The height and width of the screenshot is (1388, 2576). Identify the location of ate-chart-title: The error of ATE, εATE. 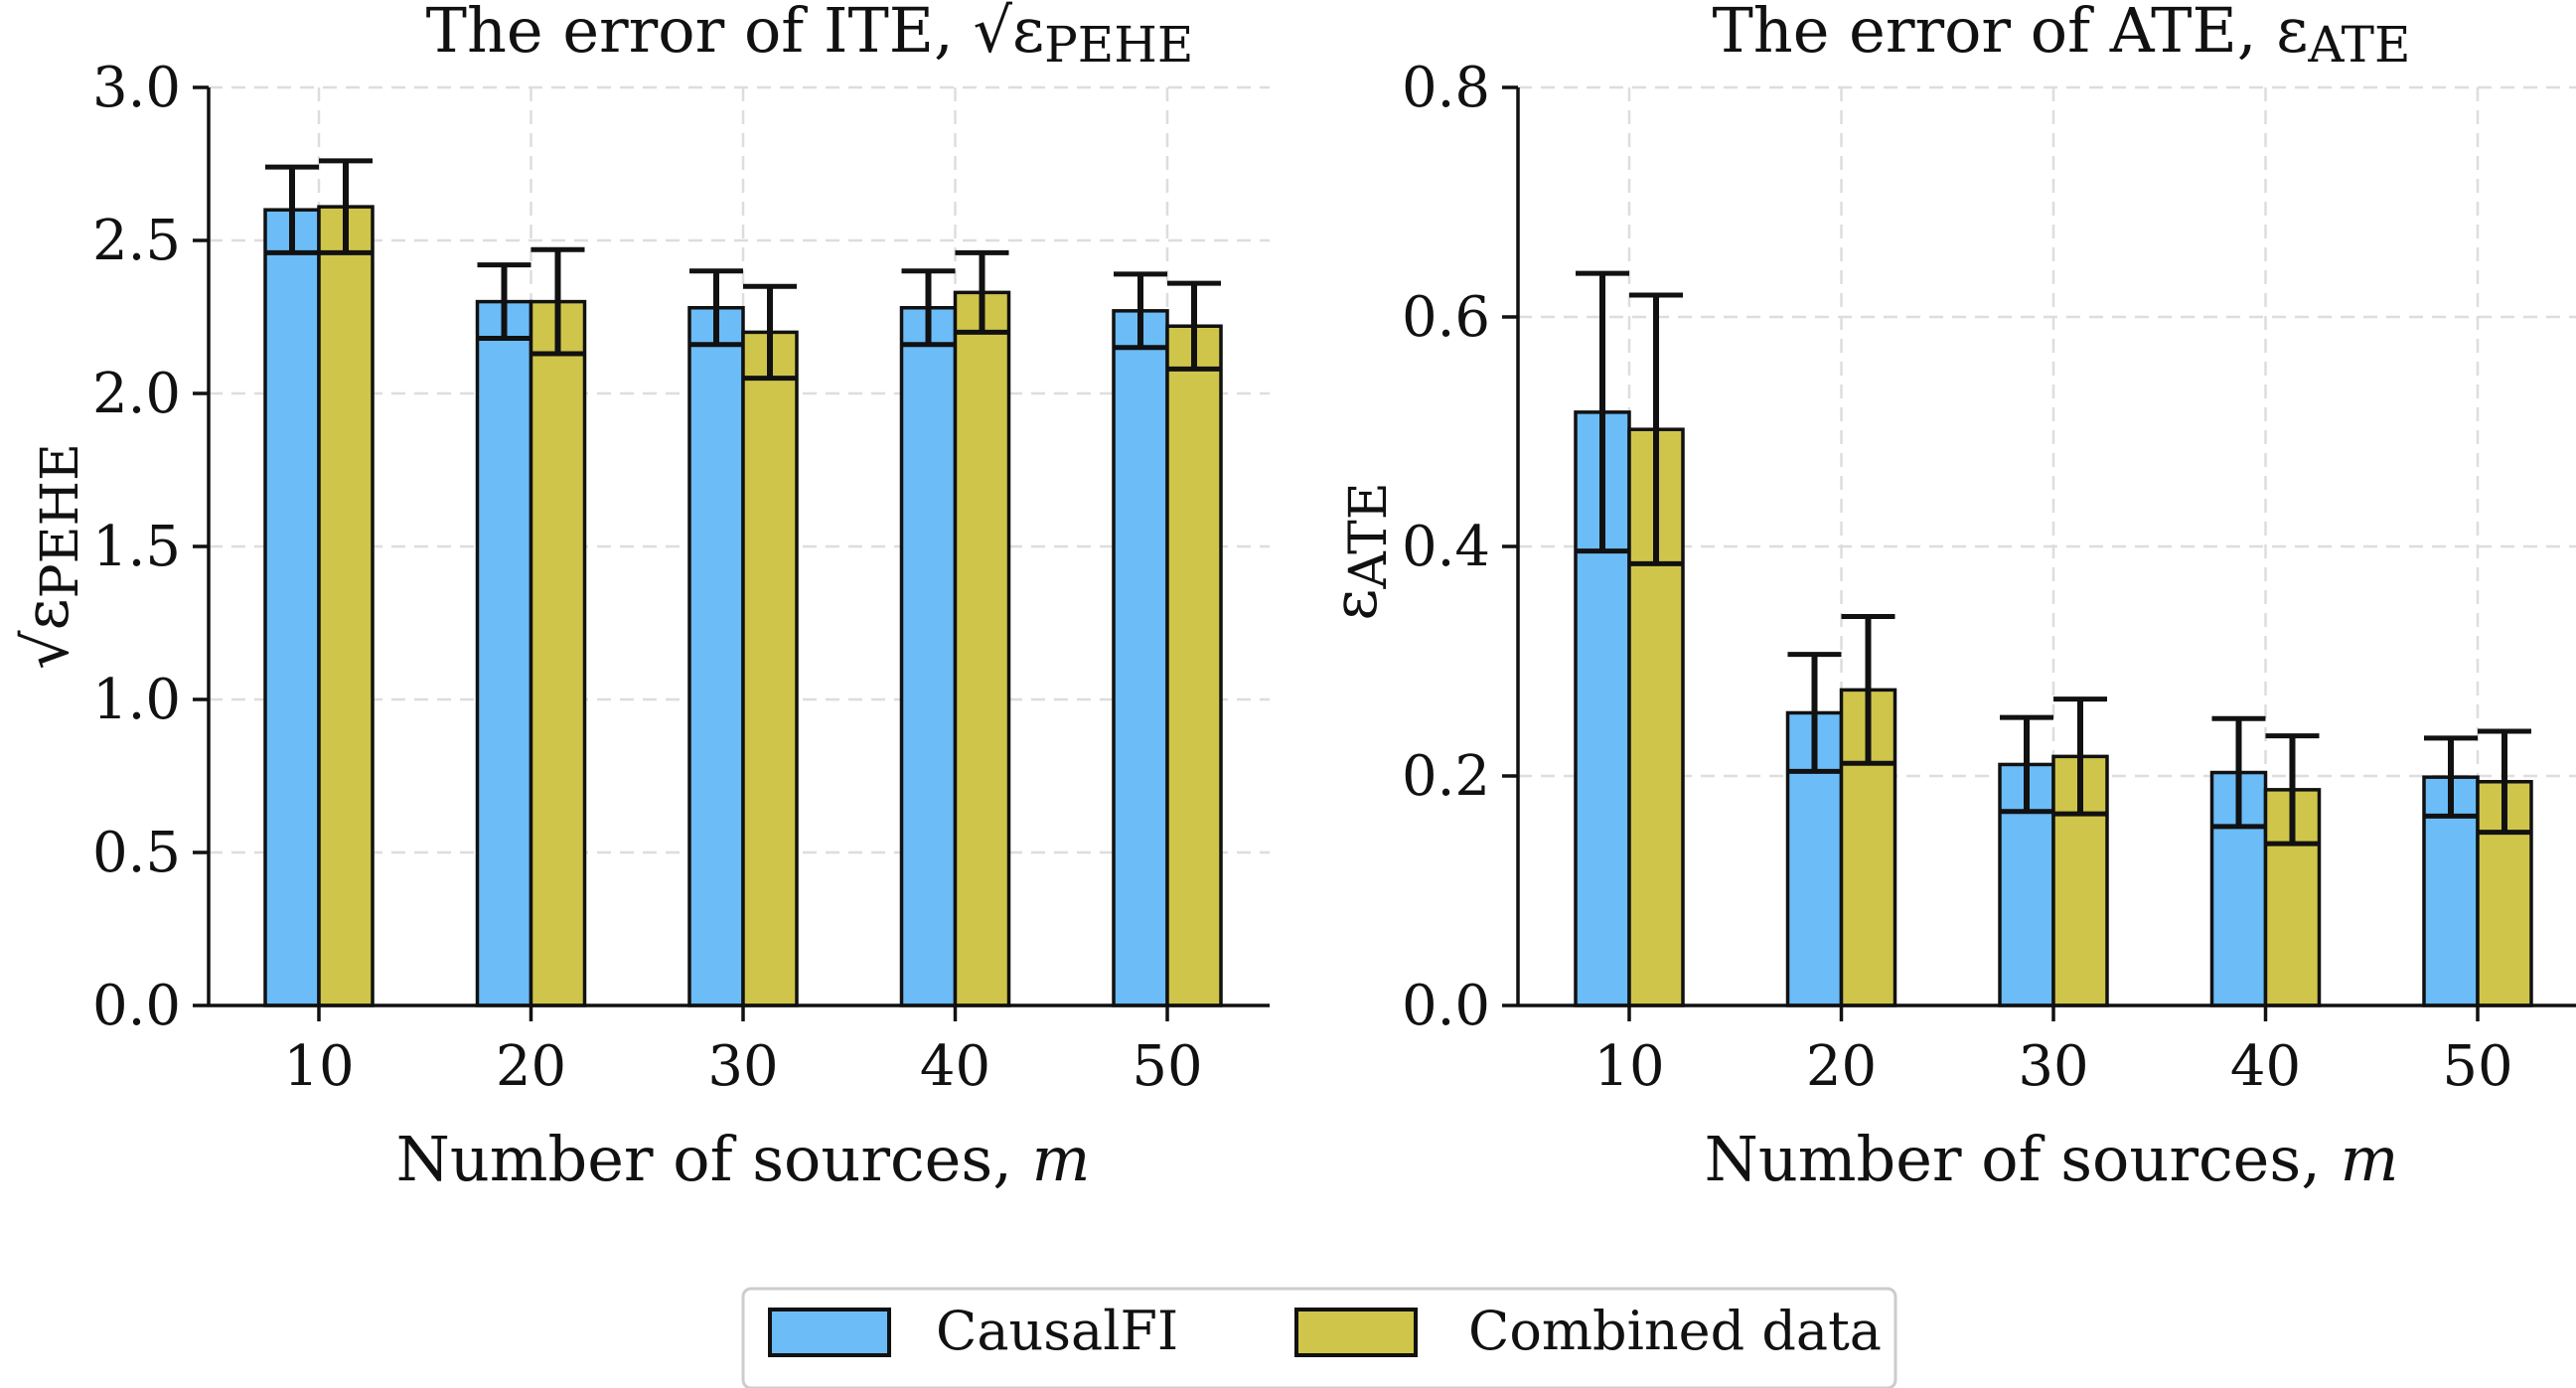
(2061, 37).